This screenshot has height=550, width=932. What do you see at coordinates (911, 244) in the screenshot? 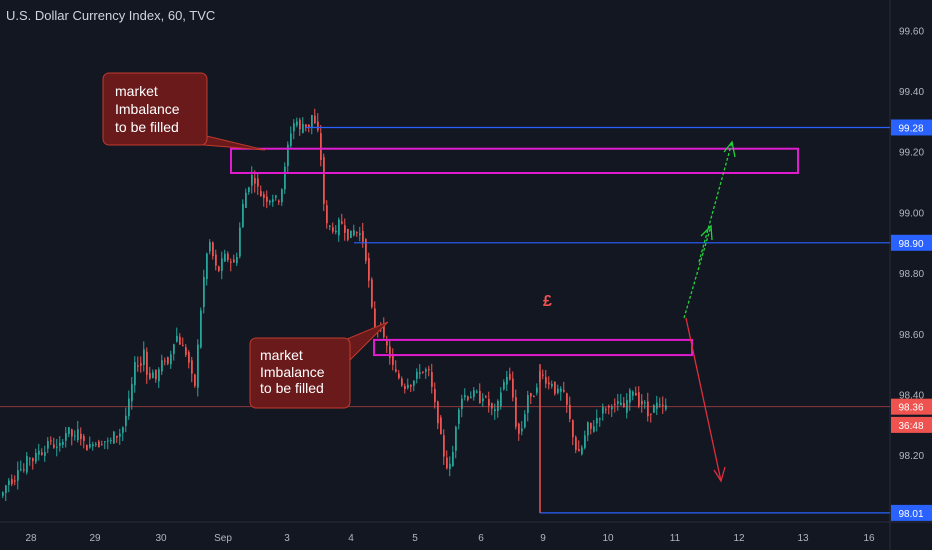
I see `price-axis: 98.20 98.40 98.60 98.80 99.00 99.20 99.40 99.60` at bounding box center [911, 244].